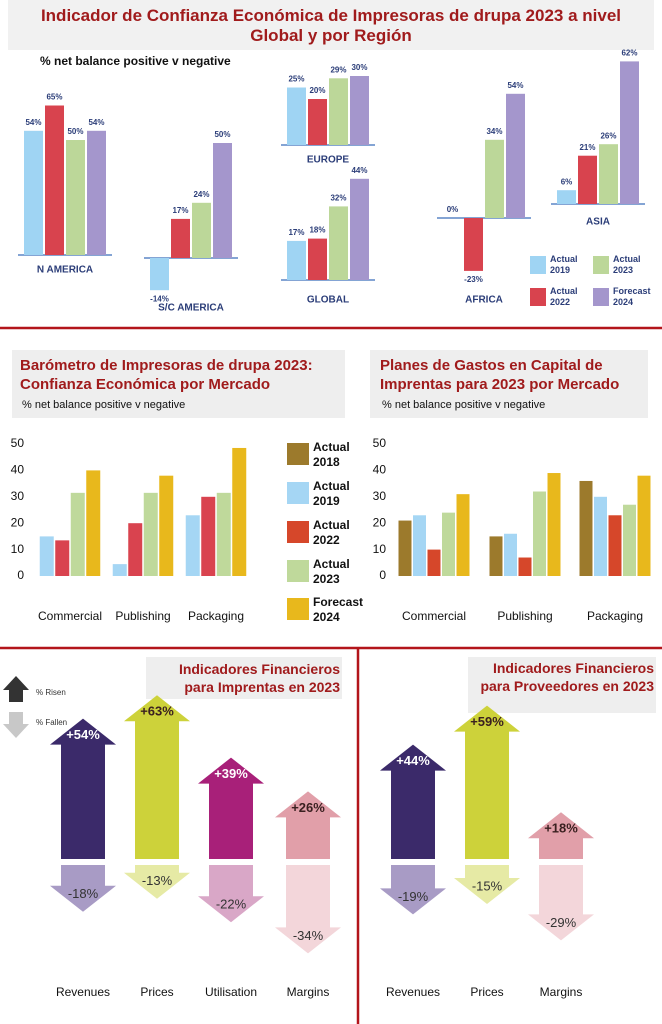 The width and height of the screenshot is (662, 1024). Describe the element at coordinates (231, 992) in the screenshot. I see `x-tick-label: Utilisation` at that location.